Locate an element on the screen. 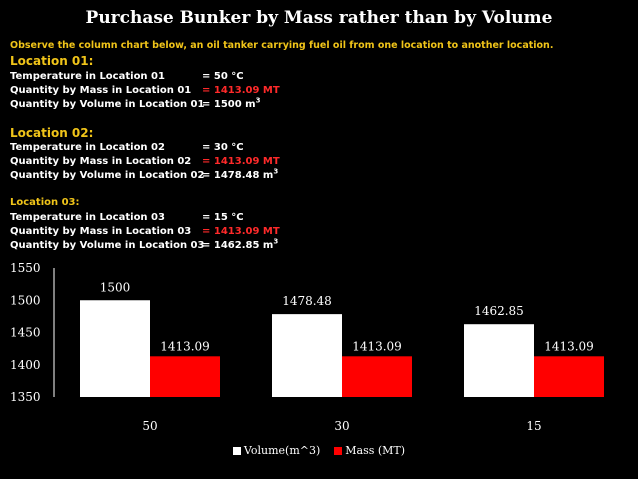  location-02-volume-label: Quantity by Volume in Location 02 is located at coordinates (107, 175).